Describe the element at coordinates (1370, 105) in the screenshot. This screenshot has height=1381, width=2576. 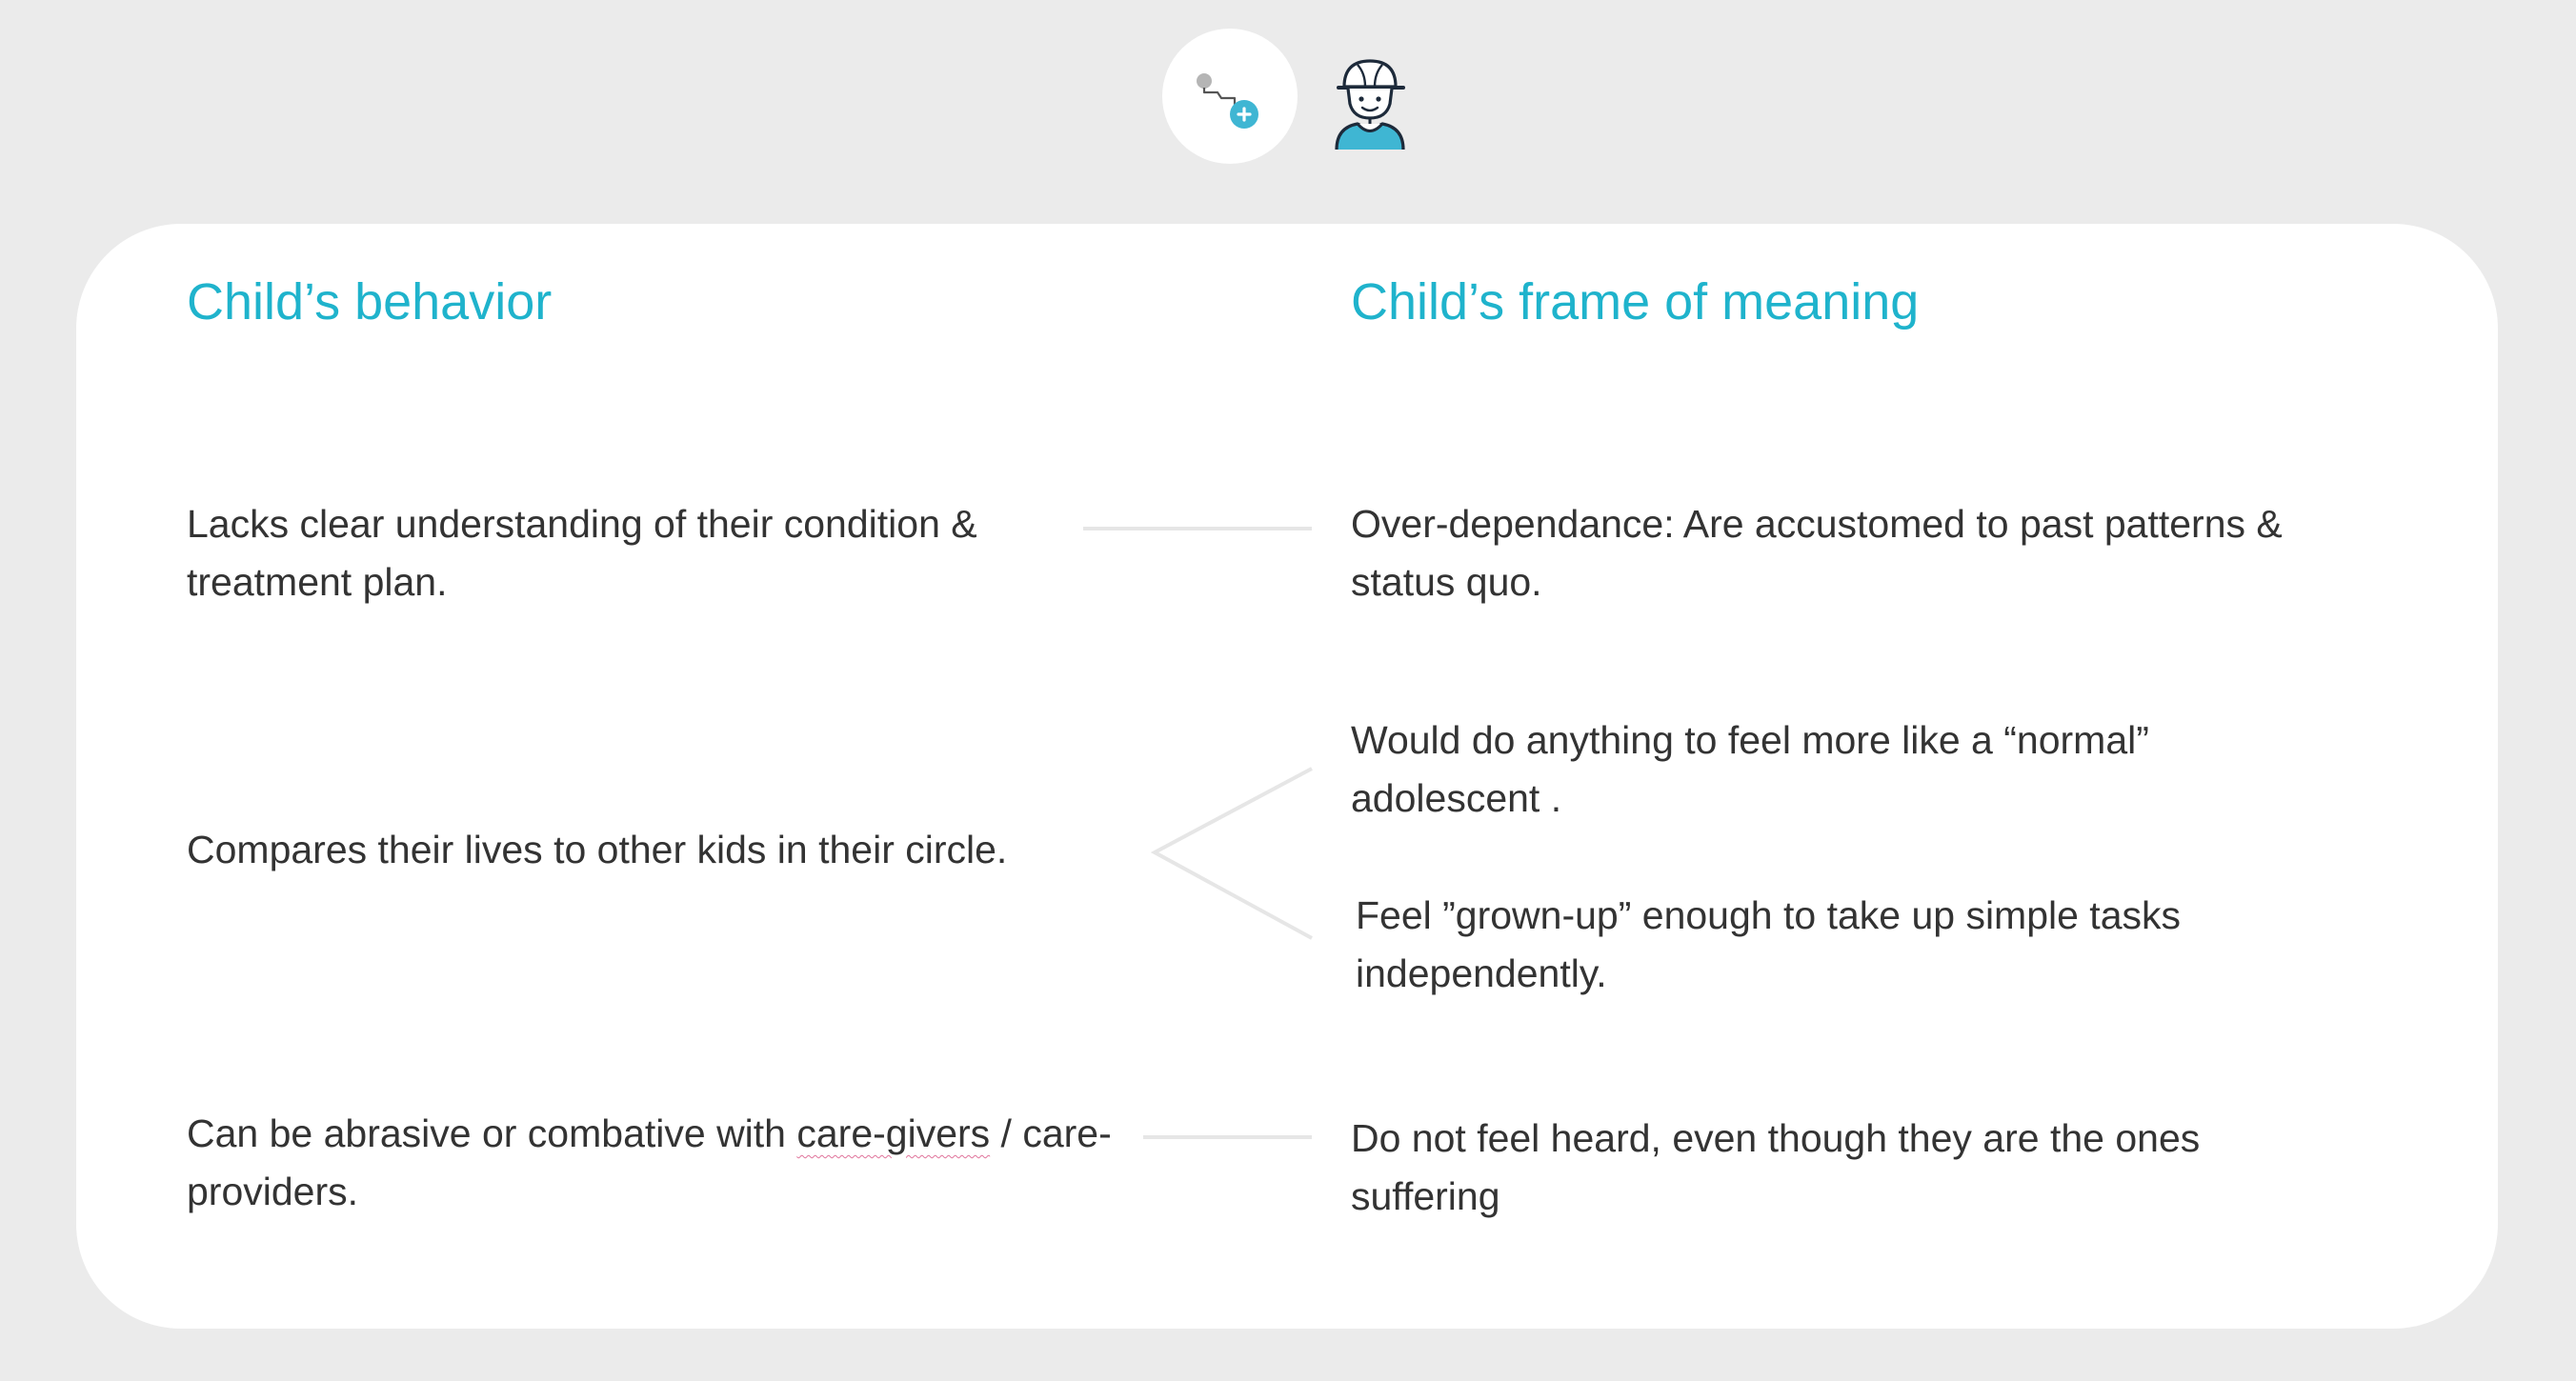
I see `child-icon` at that location.